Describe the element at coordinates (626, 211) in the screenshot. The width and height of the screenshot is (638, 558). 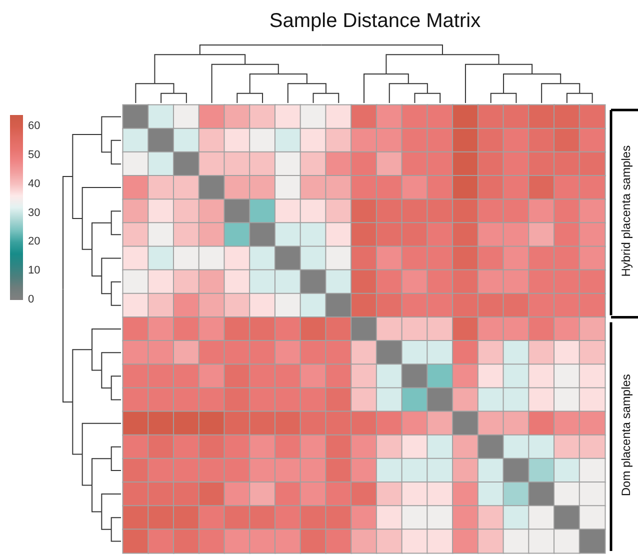
I see `text: Hybrid placenta samples` at that location.